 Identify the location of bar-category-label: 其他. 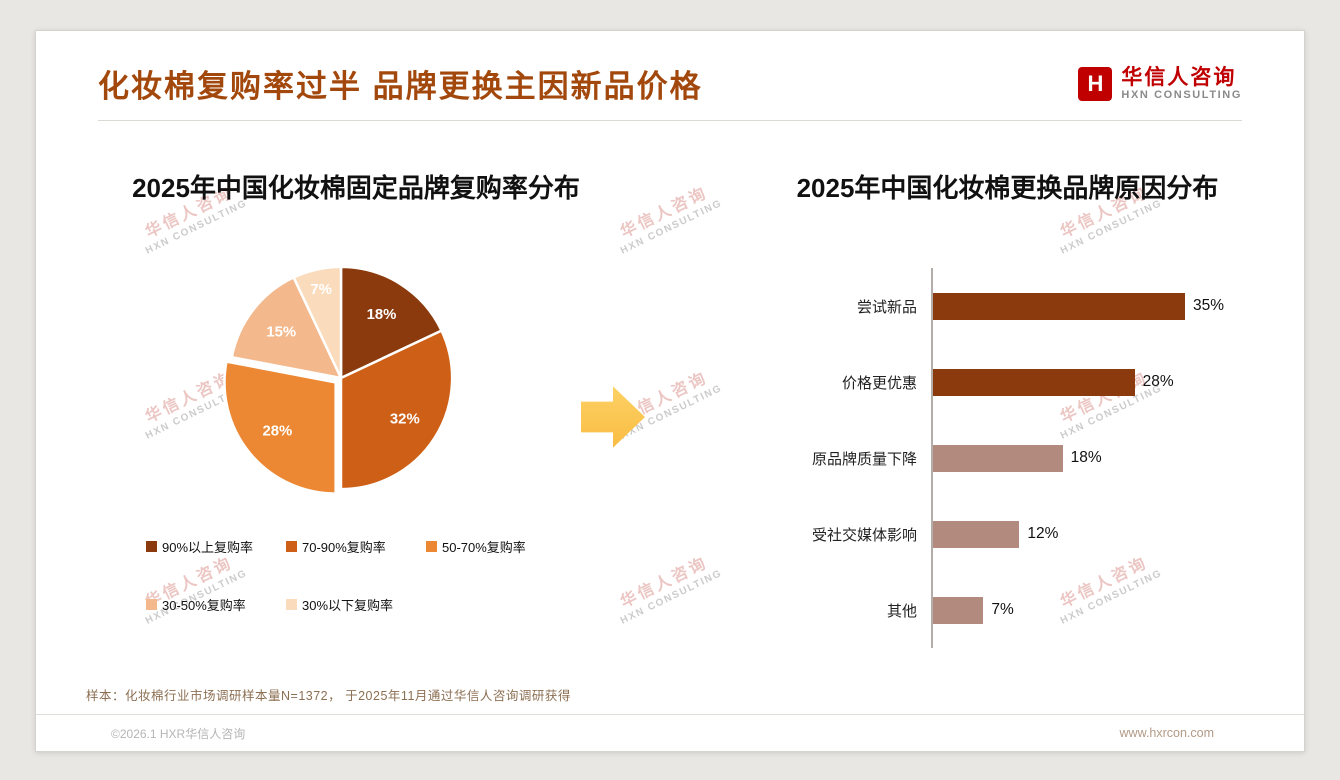
(901, 611).